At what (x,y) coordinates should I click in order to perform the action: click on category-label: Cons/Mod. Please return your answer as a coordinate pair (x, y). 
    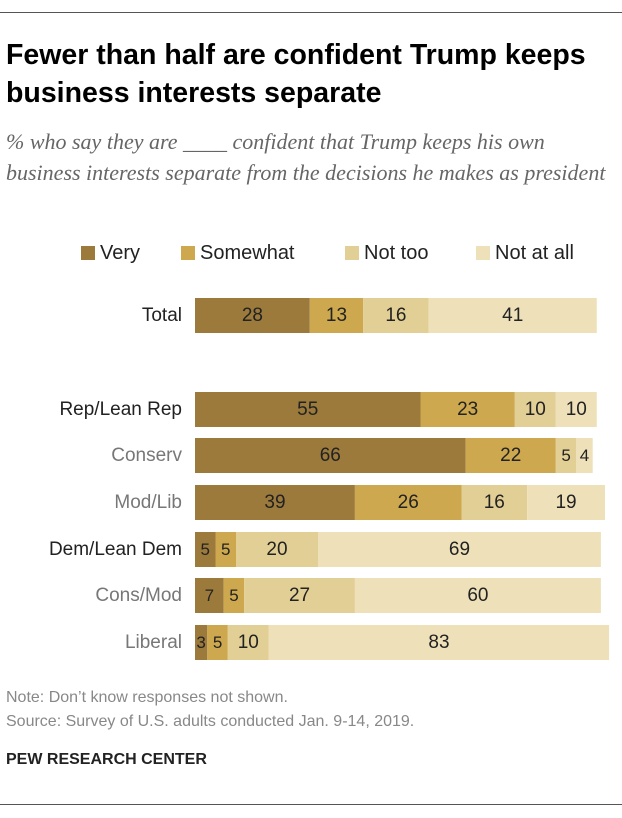
    Looking at the image, I should click on (138, 595).